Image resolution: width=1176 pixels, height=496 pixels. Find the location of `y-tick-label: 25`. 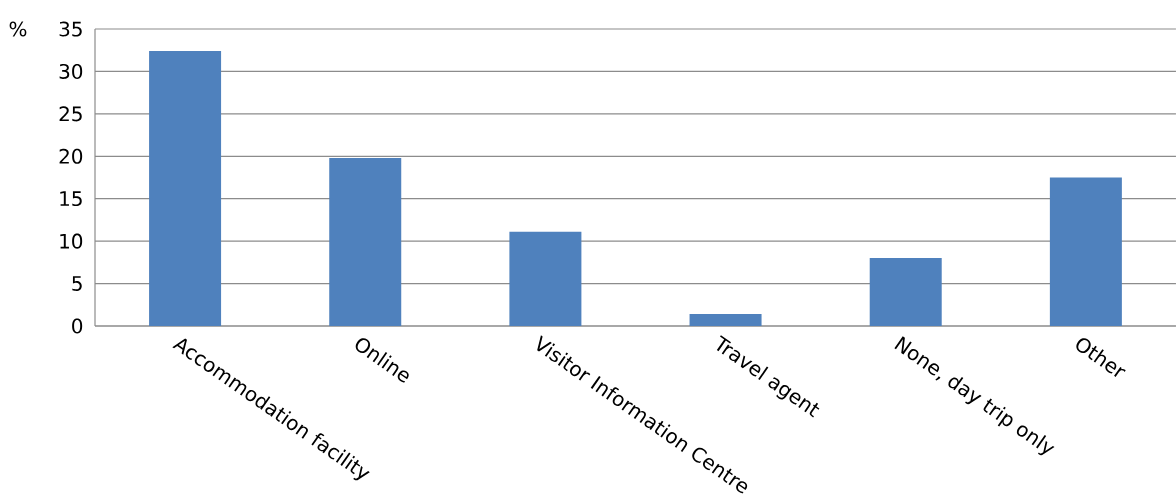

y-tick-label: 25 is located at coordinates (70, 114).